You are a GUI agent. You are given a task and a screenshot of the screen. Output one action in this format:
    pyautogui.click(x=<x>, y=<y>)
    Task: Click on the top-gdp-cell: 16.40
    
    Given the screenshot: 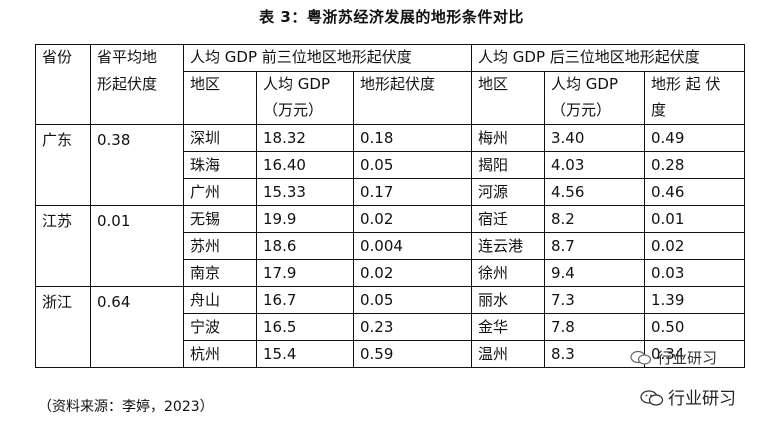 What is the action you would take?
    pyautogui.click(x=305, y=165)
    